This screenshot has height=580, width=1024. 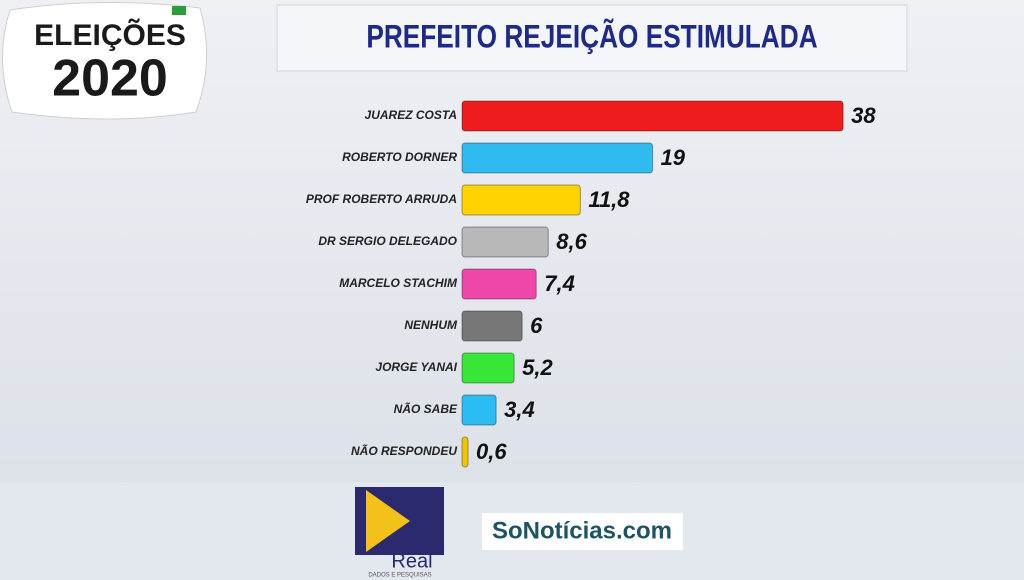 What do you see at coordinates (399, 157) in the screenshot?
I see `category-label: ROBERTO DORNER` at bounding box center [399, 157].